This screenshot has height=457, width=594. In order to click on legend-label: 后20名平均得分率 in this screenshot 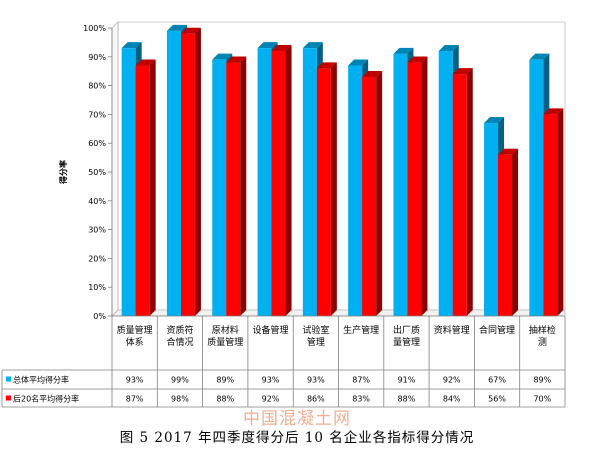, I will do `click(46, 399)`.